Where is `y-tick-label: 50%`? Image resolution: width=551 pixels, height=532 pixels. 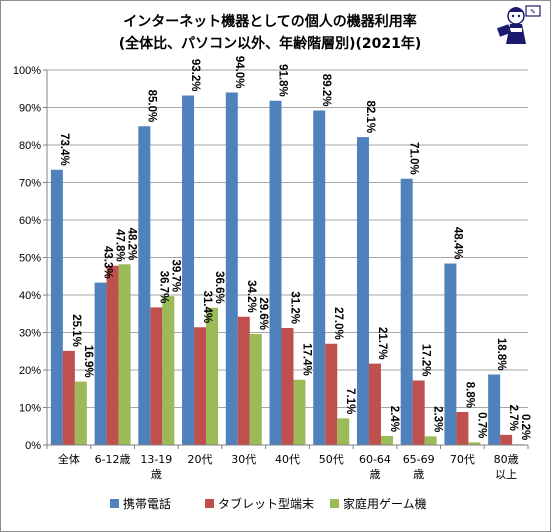
y-tick-label: 50% is located at coordinates (30, 259).